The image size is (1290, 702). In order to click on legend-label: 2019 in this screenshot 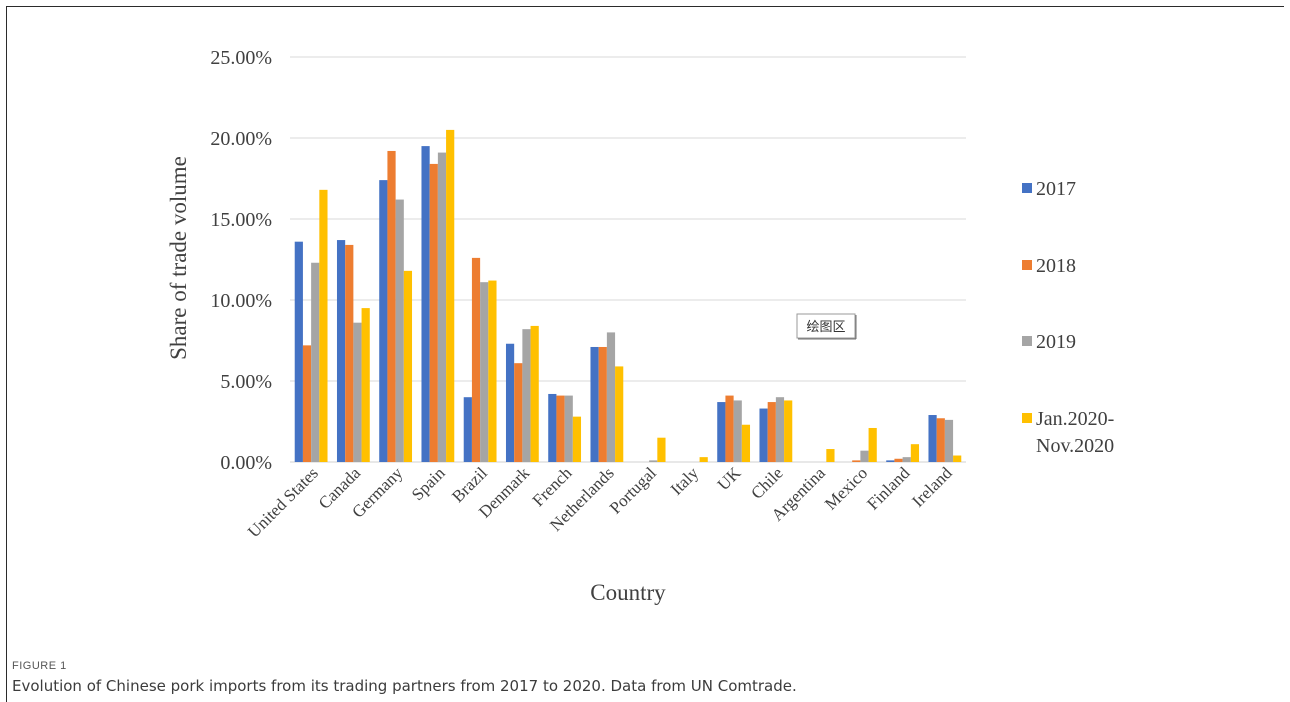, I will do `click(1056, 342)`.